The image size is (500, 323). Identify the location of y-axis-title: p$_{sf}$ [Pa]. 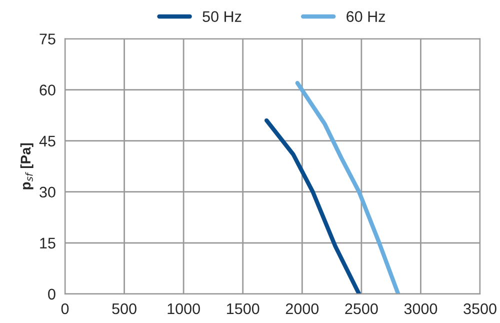
(27, 166).